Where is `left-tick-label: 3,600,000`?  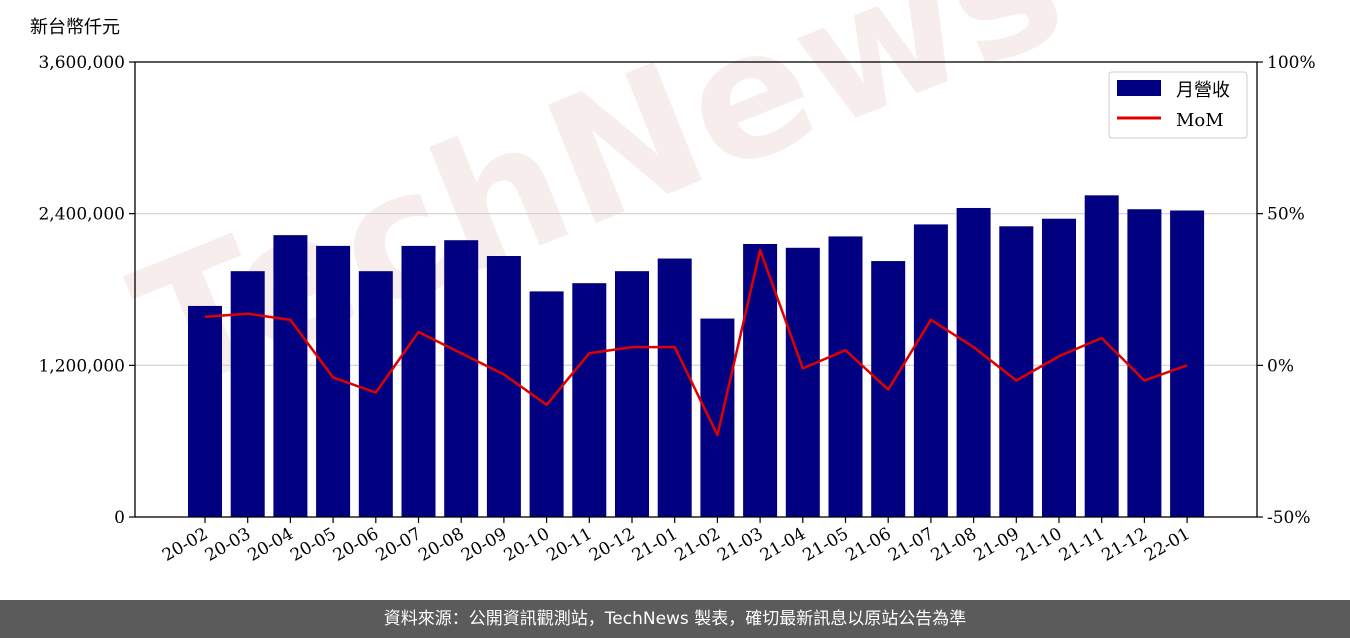
left-tick-label: 3,600,000 is located at coordinates (81, 63).